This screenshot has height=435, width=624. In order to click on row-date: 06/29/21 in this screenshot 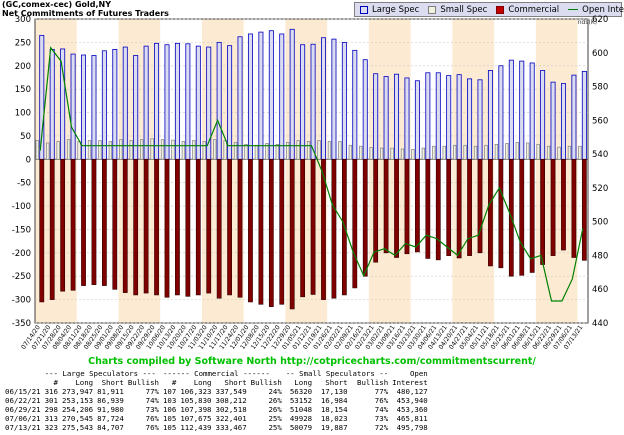, I will do `click(23, 409)`.